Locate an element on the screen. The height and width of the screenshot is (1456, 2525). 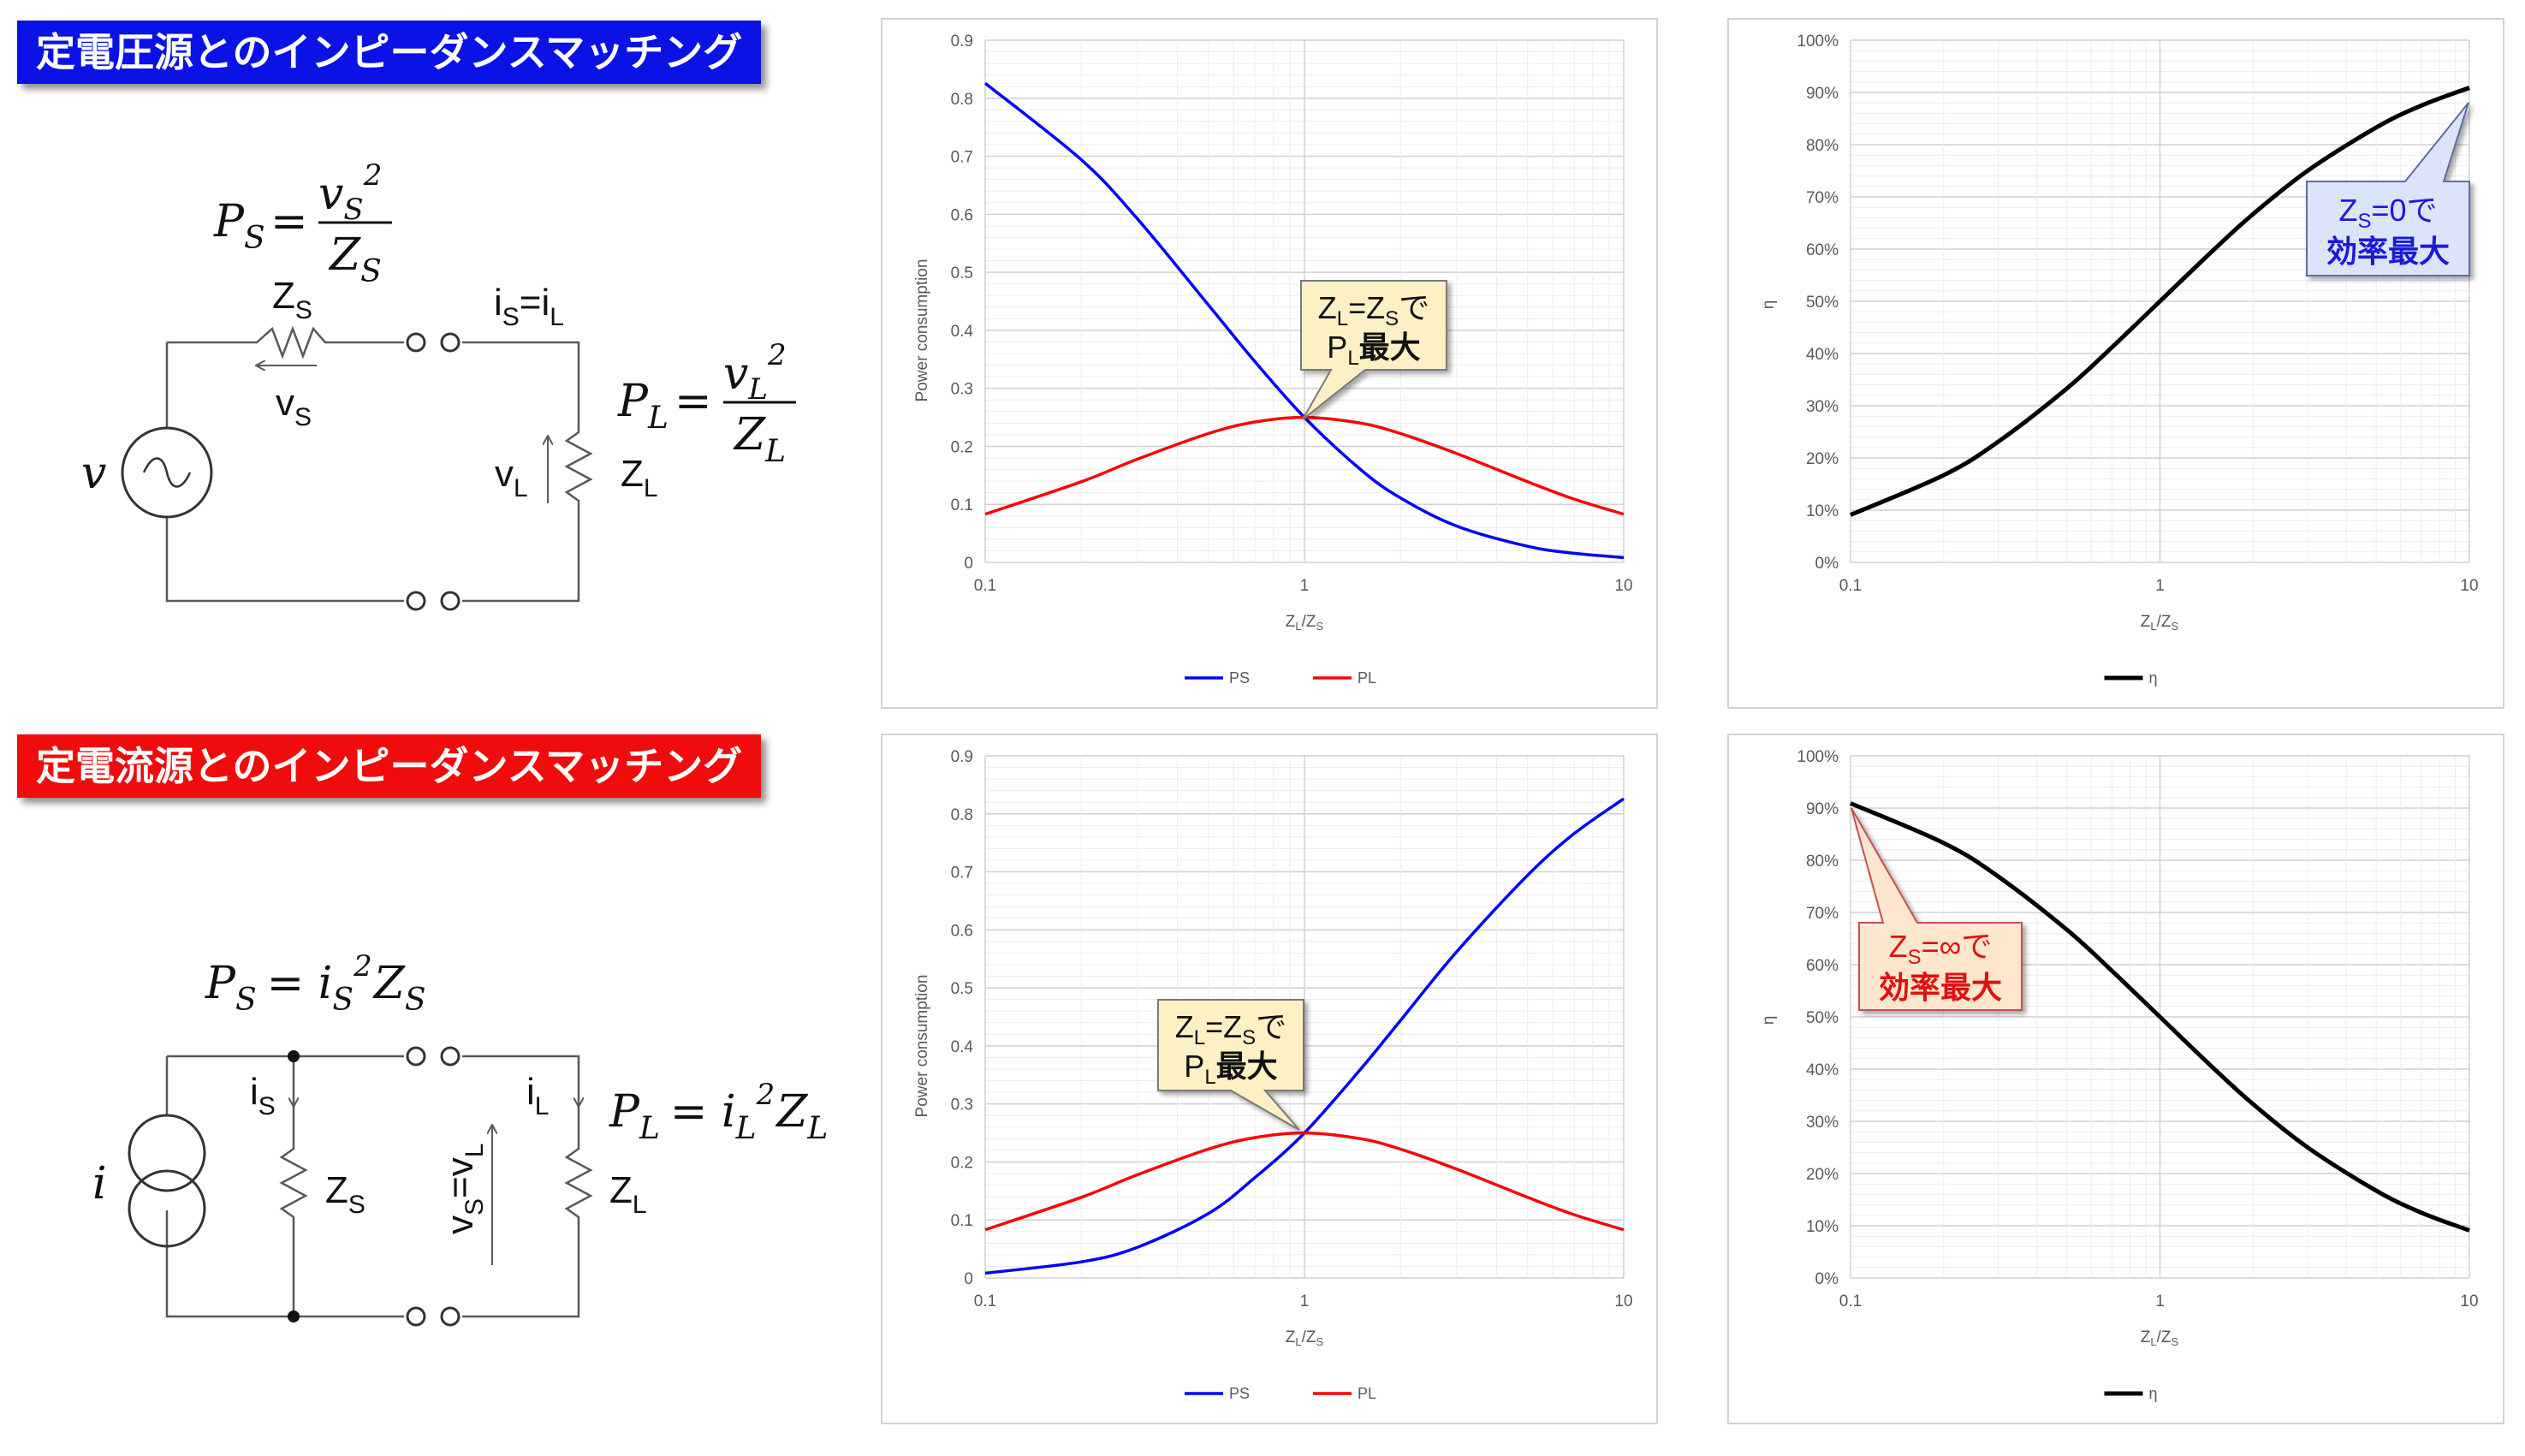
is-il-label: iS=iL is located at coordinates (529, 306).